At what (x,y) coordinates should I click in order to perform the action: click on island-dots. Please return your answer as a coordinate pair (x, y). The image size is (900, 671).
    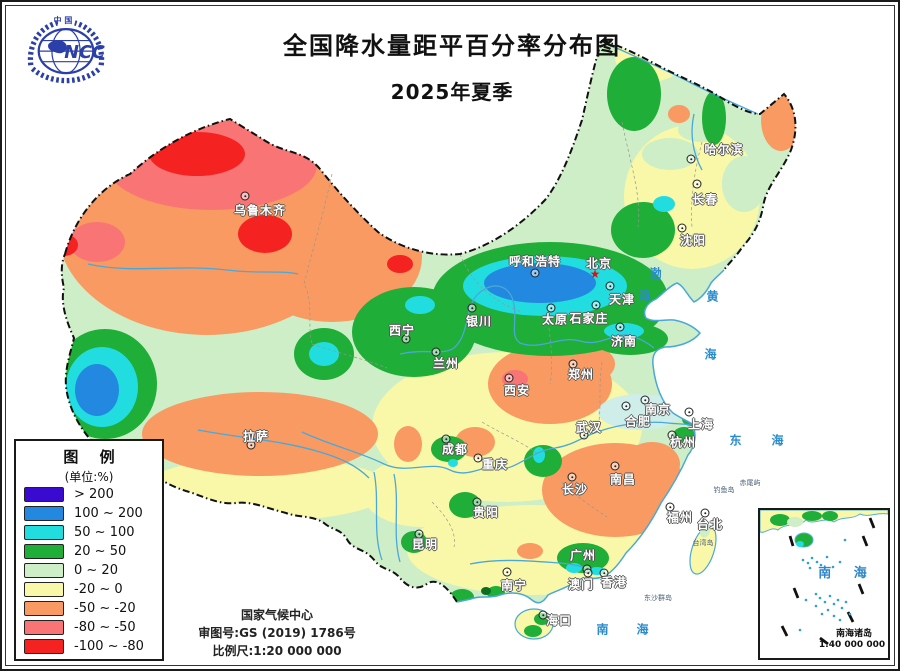
    Looking at the image, I should click on (825, 585).